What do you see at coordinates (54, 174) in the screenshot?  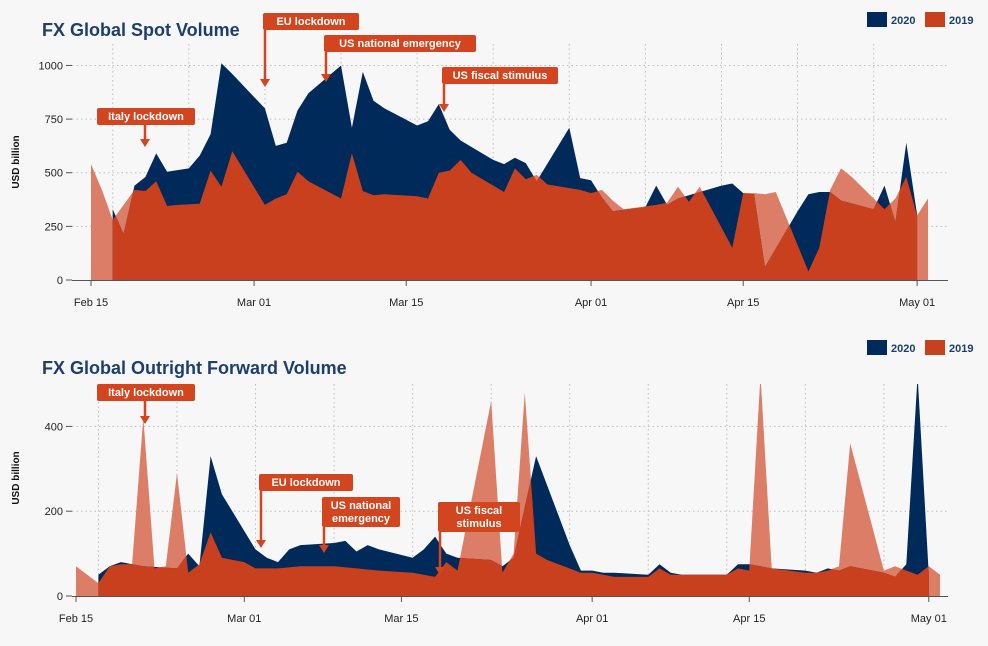 I see `y-tick-label: 500` at bounding box center [54, 174].